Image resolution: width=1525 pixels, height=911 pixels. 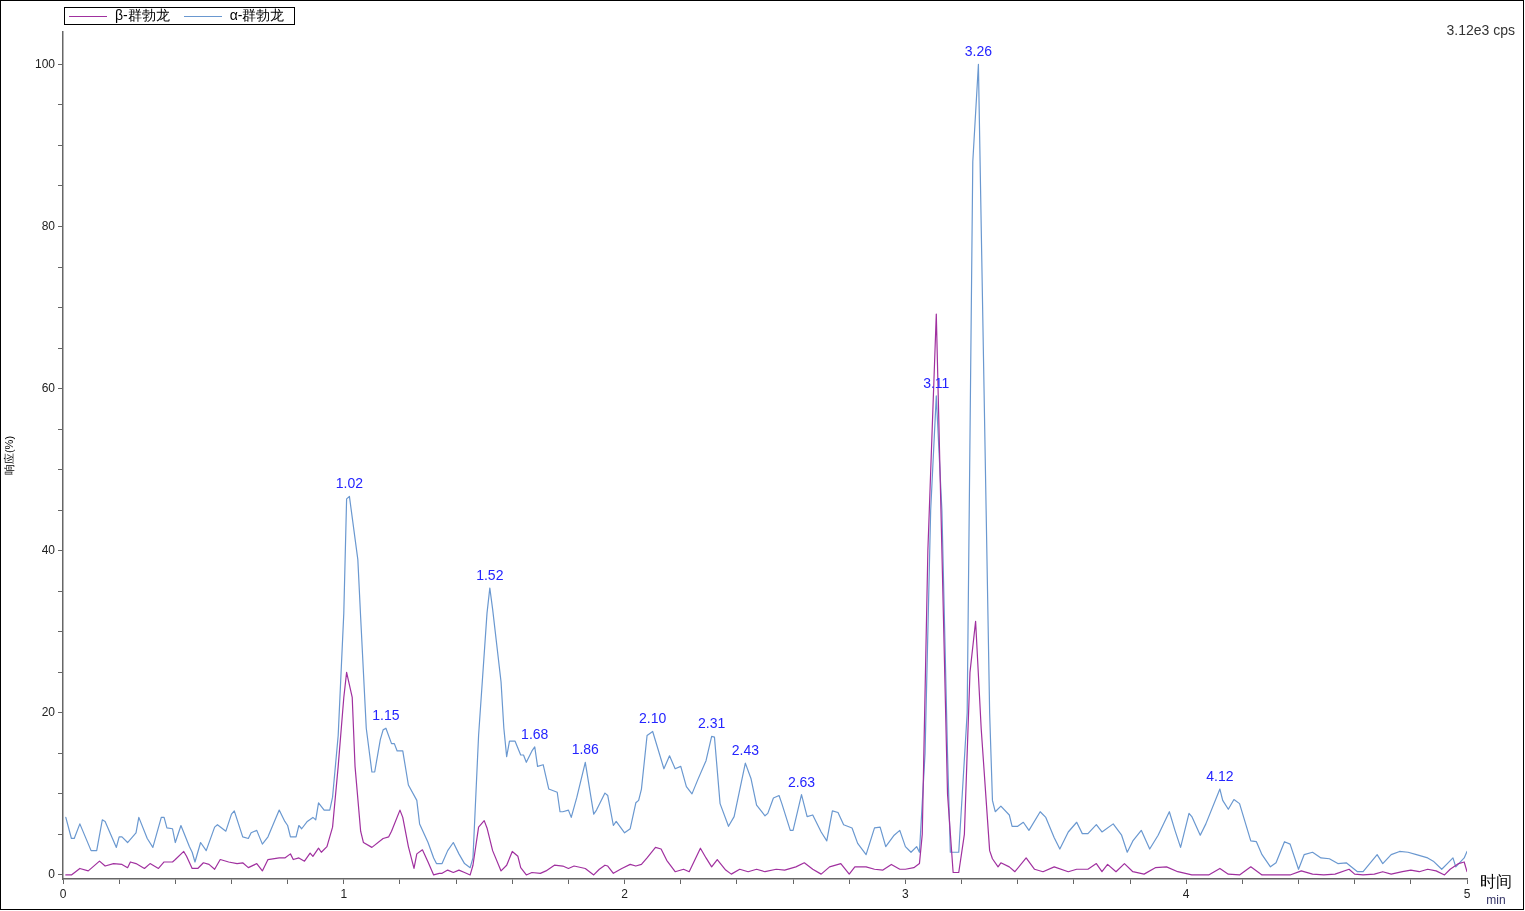 I want to click on y-tick-label: 40, so click(x=48, y=550).